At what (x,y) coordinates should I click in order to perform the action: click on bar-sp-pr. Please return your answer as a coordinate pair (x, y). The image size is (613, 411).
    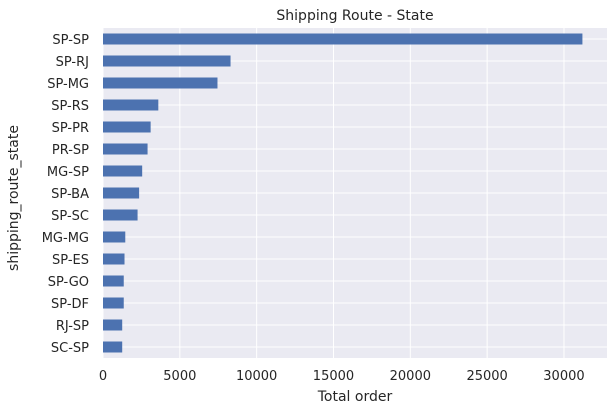
    Looking at the image, I should click on (127, 127).